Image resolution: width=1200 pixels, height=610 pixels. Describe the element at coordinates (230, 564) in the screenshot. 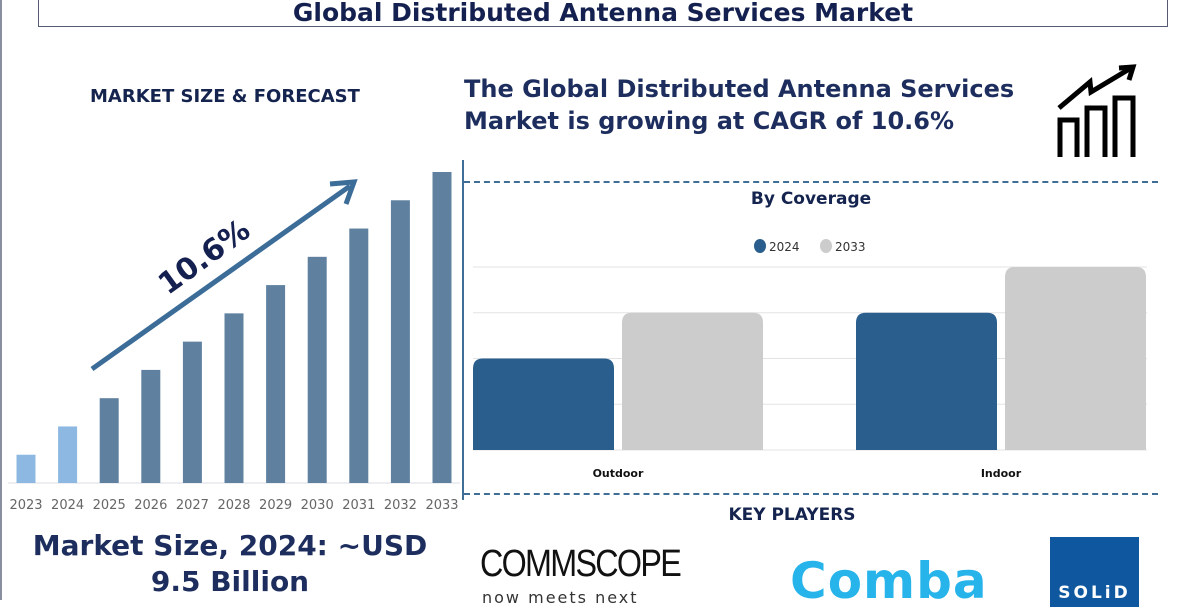

I see `market-size-text: Market Size, 2024: ~USD 9.5 Billion` at that location.